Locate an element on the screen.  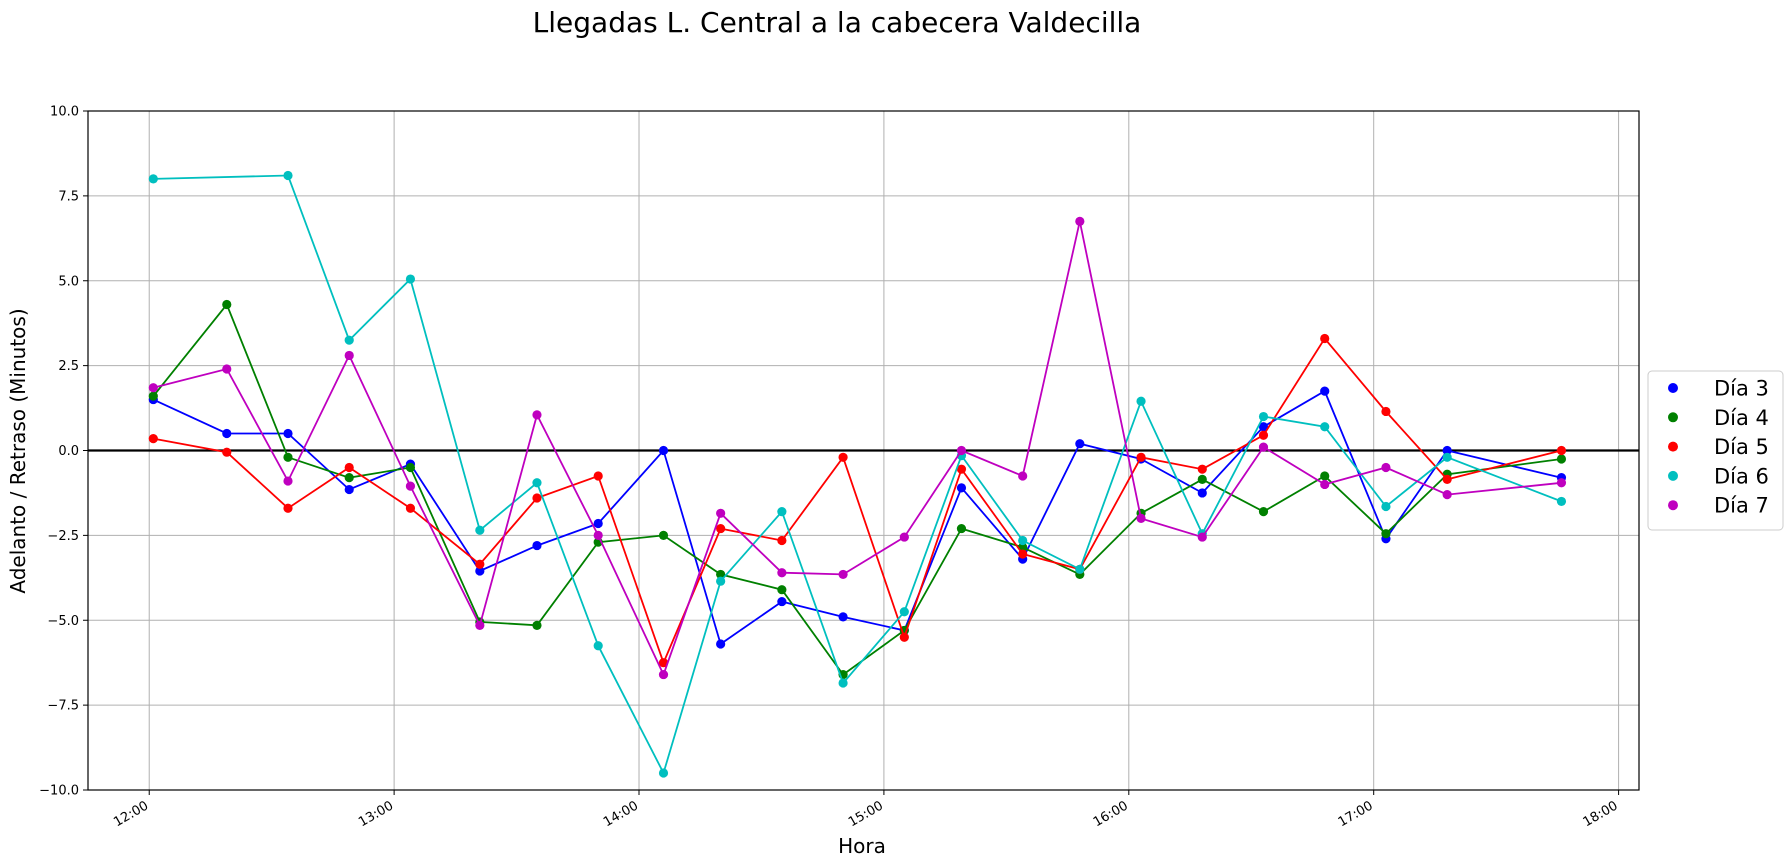
y-tick-label: 10.0 is located at coordinates (64, 112).